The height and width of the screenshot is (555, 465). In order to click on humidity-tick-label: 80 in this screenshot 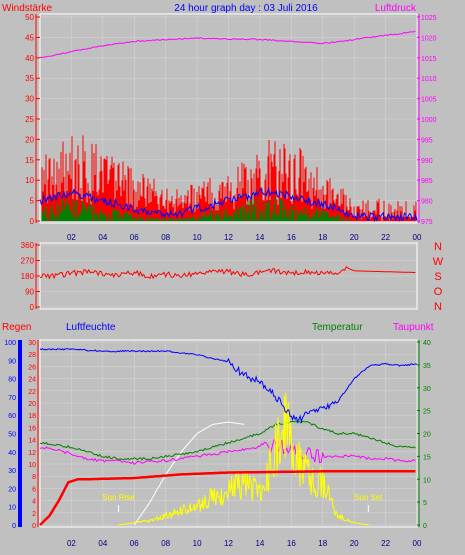, I will do `click(12, 380)`.